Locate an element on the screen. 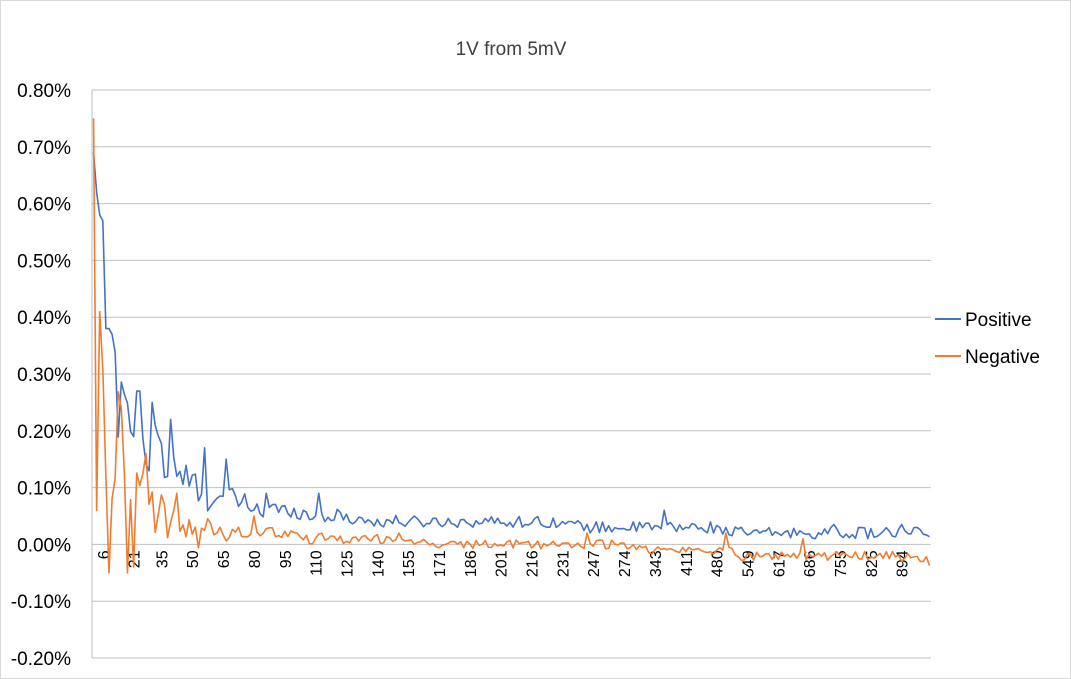 This screenshot has height=679, width=1071. x-tick-label: 155 is located at coordinates (409, 563).